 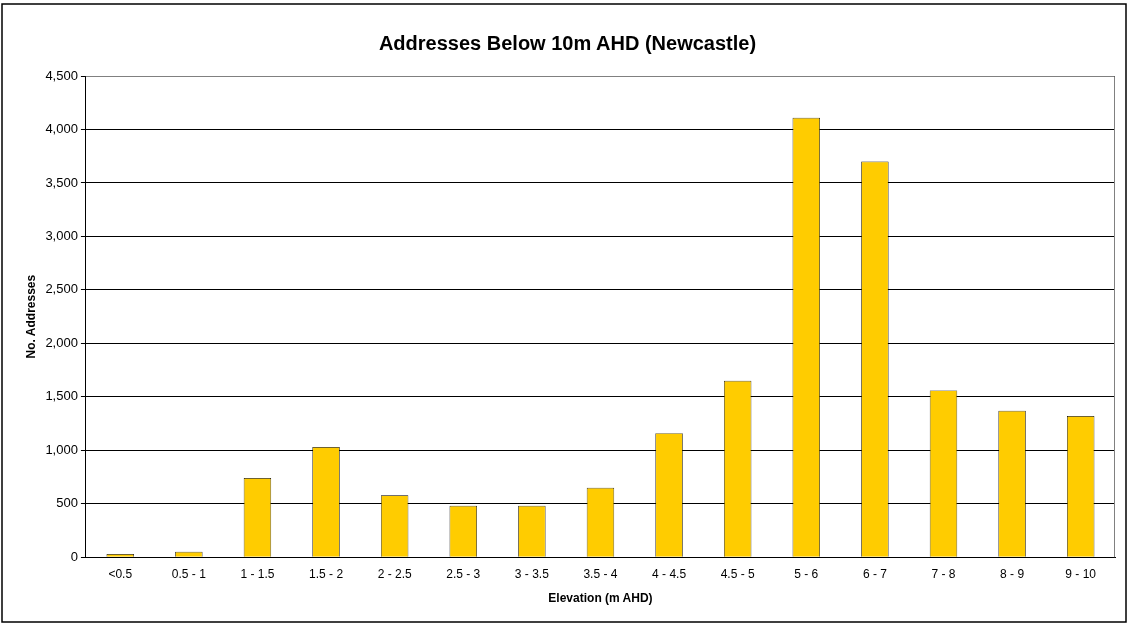 What do you see at coordinates (567, 42) in the screenshot?
I see `chart-title: Addresses Below 10m AHD (Newcastle)` at bounding box center [567, 42].